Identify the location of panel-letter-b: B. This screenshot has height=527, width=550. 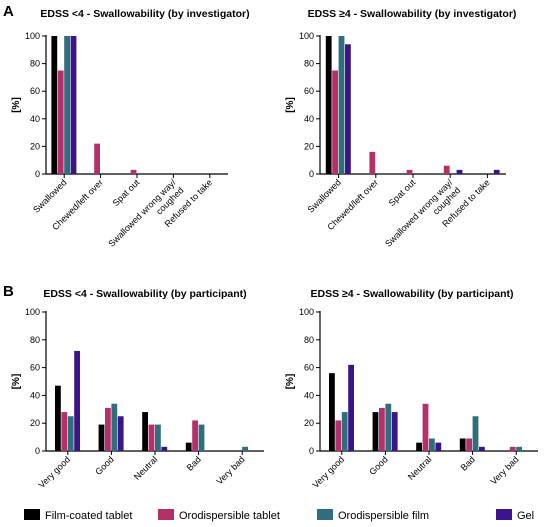
(8, 291).